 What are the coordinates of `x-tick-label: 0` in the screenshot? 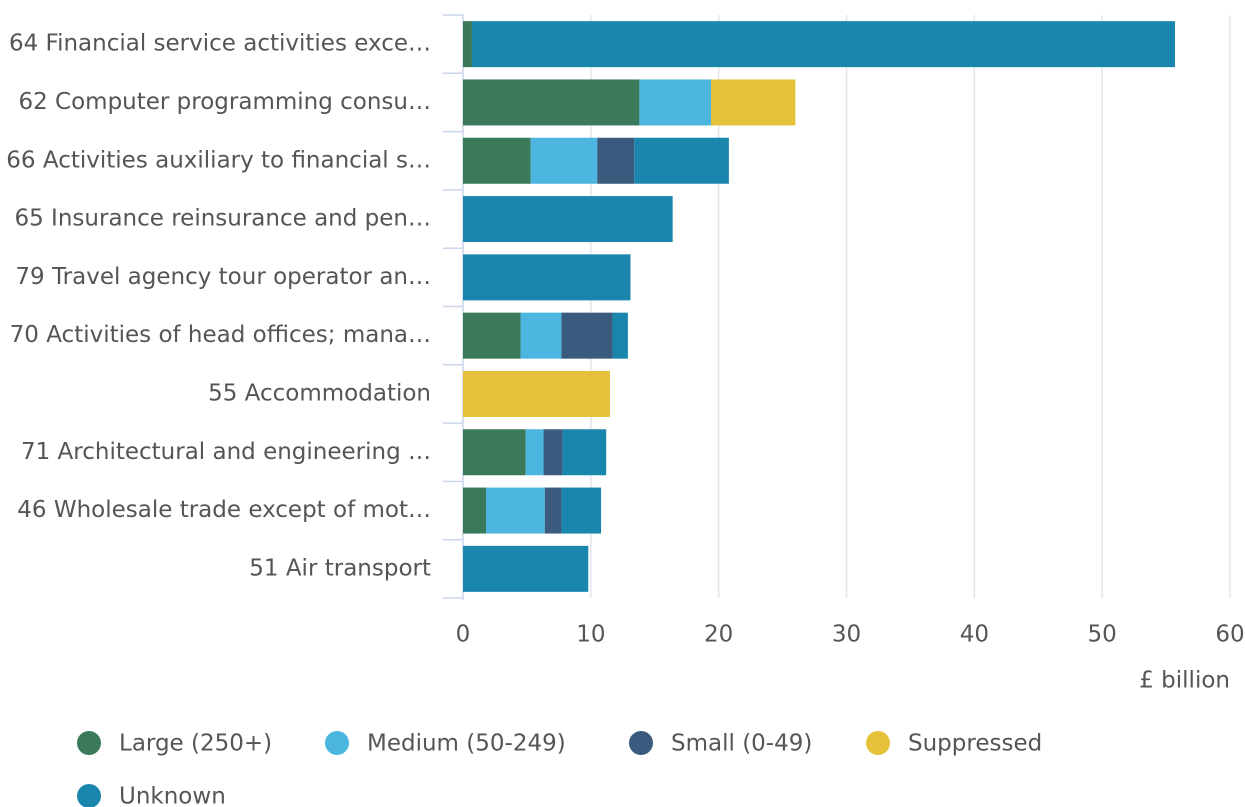 It's located at (463, 635).